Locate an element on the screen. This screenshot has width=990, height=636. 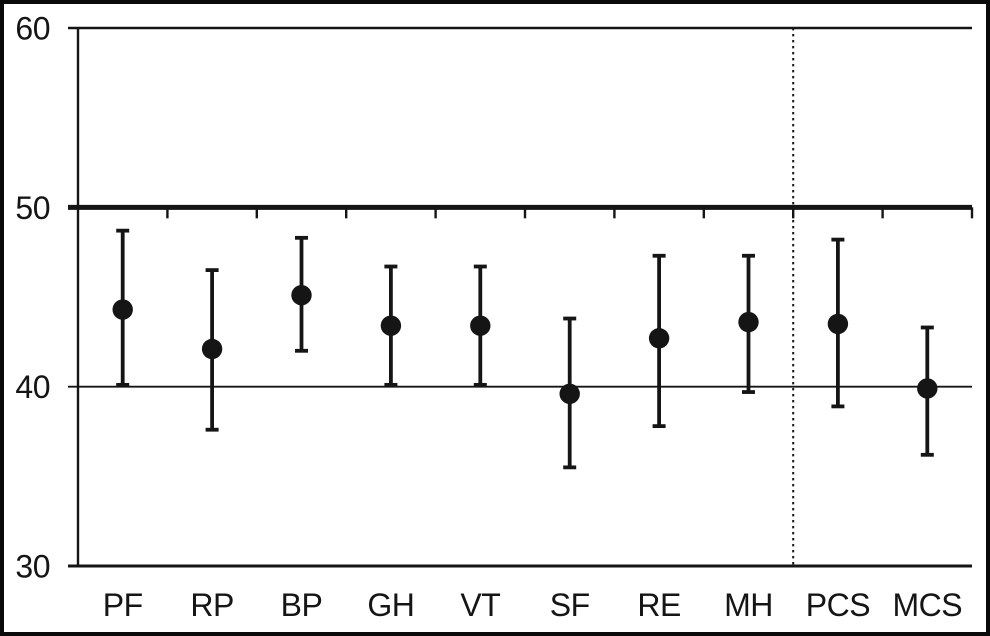
mean-marker-MH is located at coordinates (748, 322).